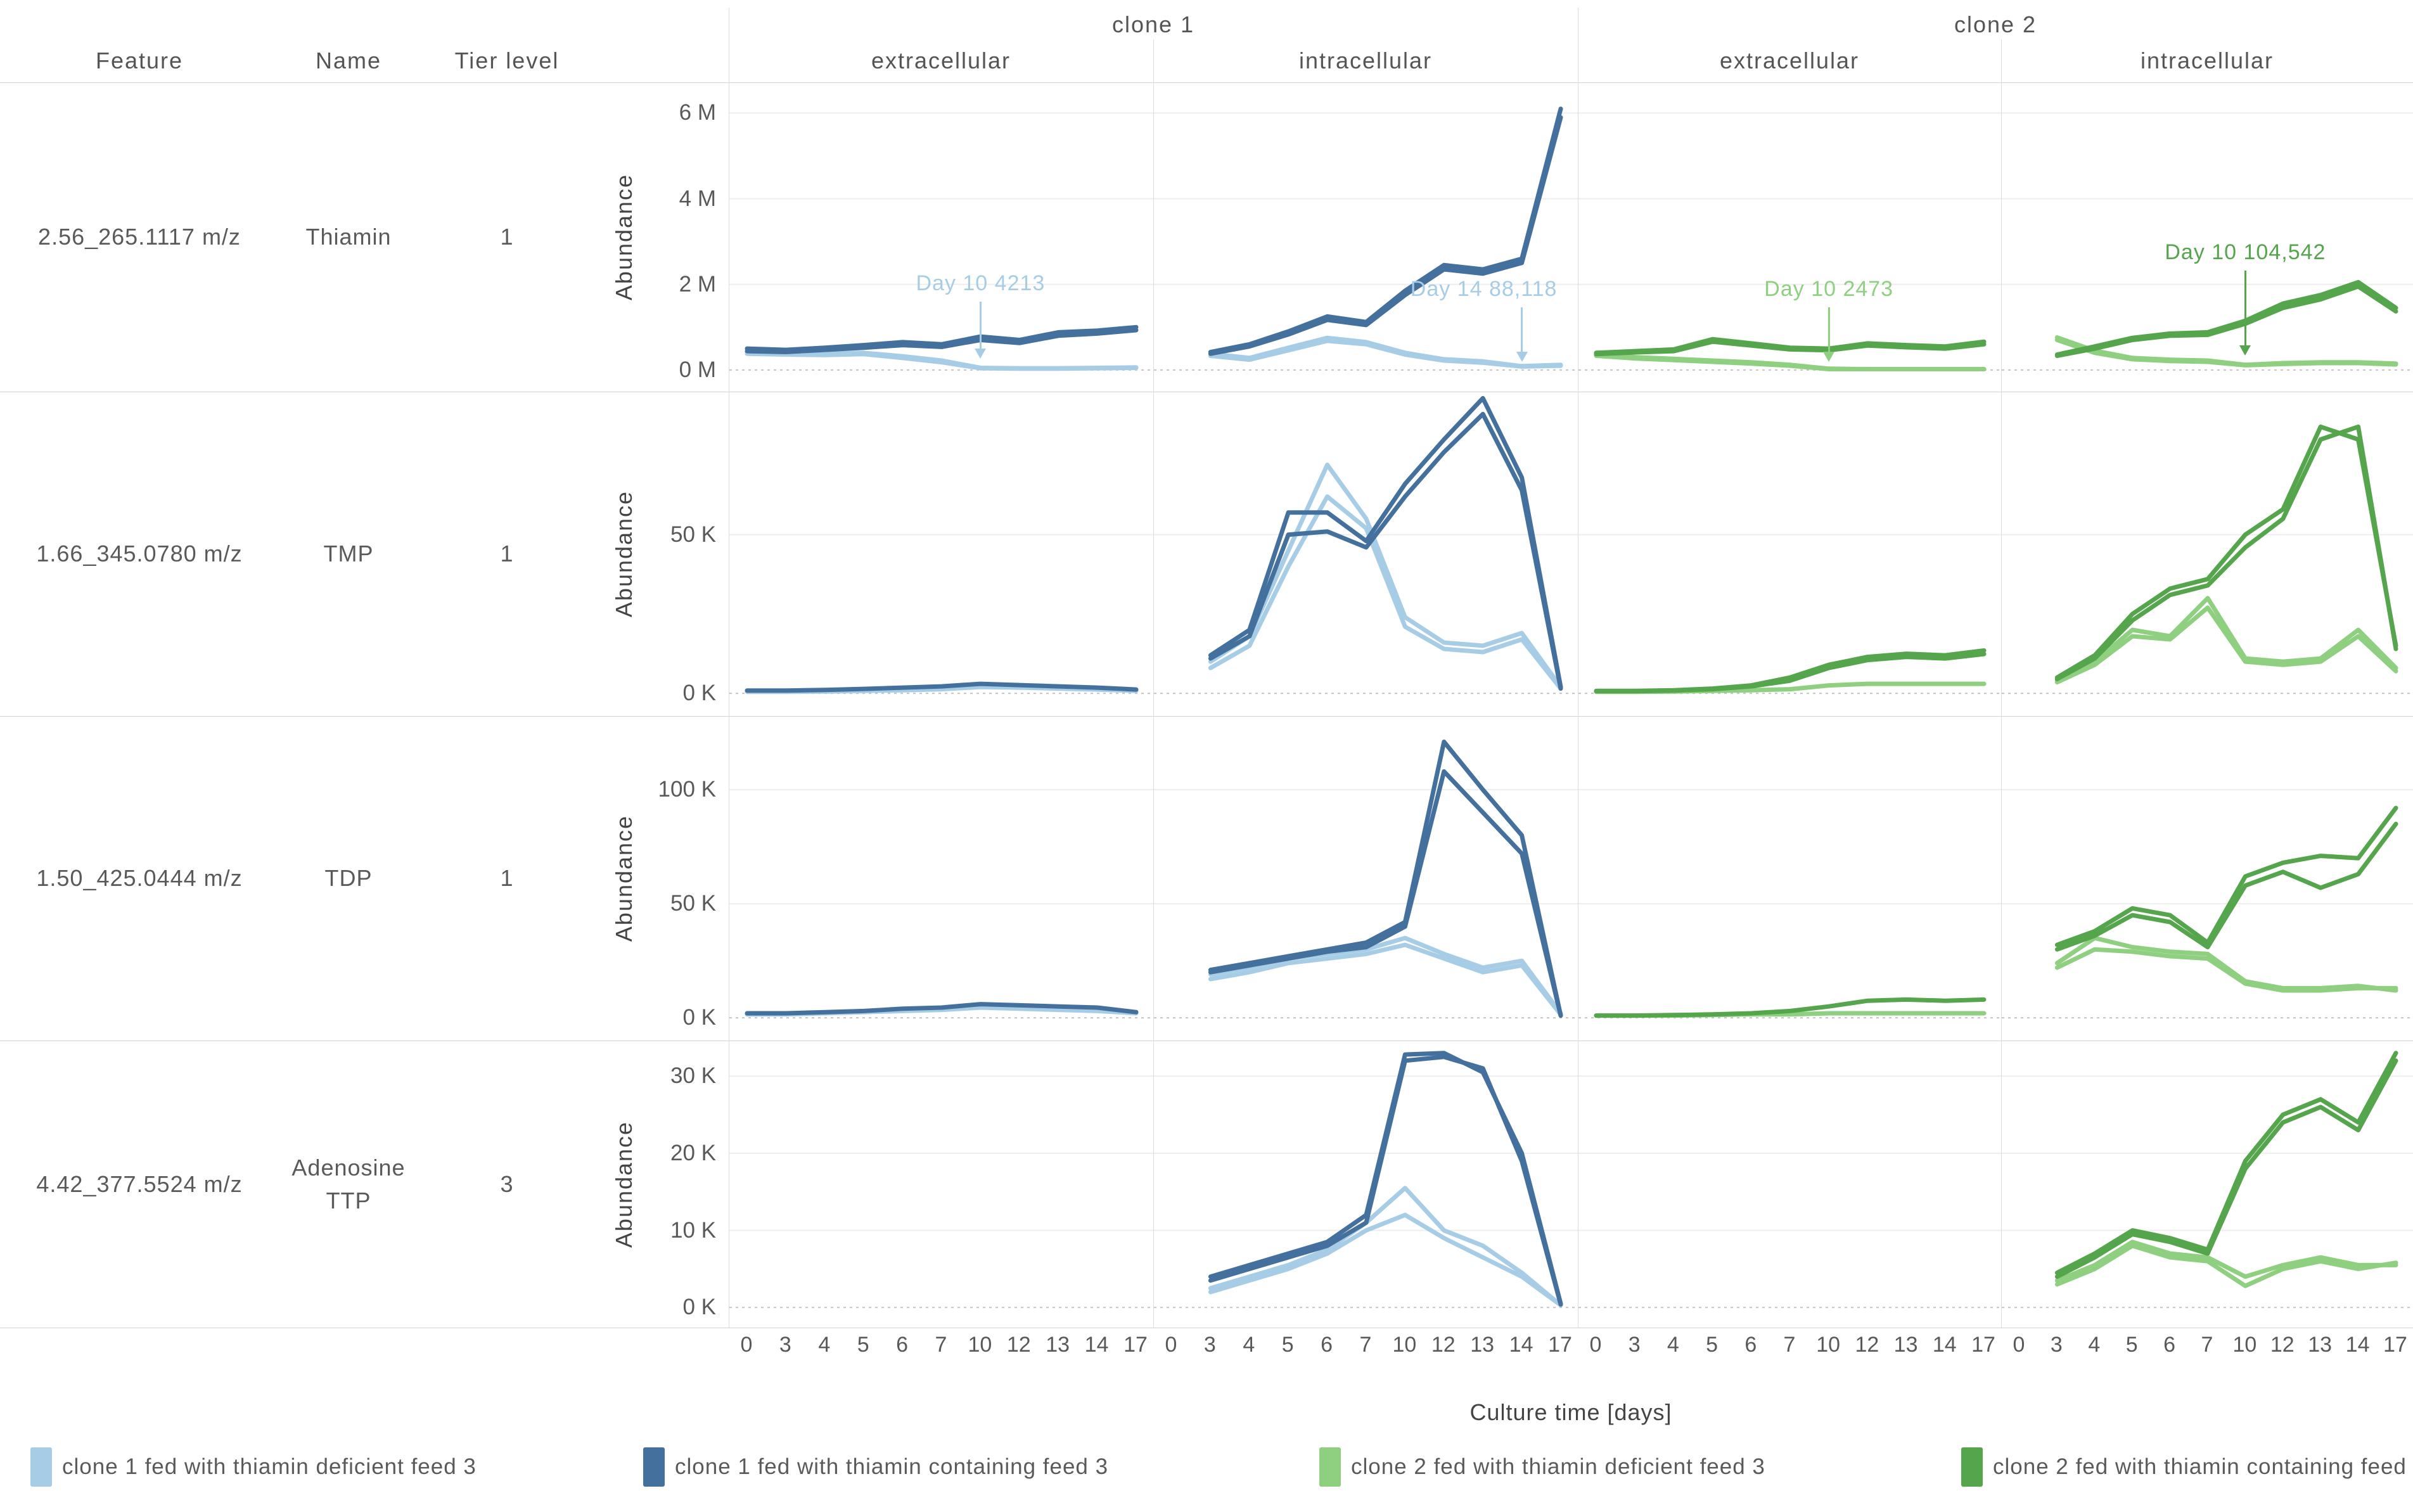 The image size is (2413, 1512). What do you see at coordinates (941, 61) in the screenshot?
I see `subcolumn-header-extracellular-1: extracellular` at bounding box center [941, 61].